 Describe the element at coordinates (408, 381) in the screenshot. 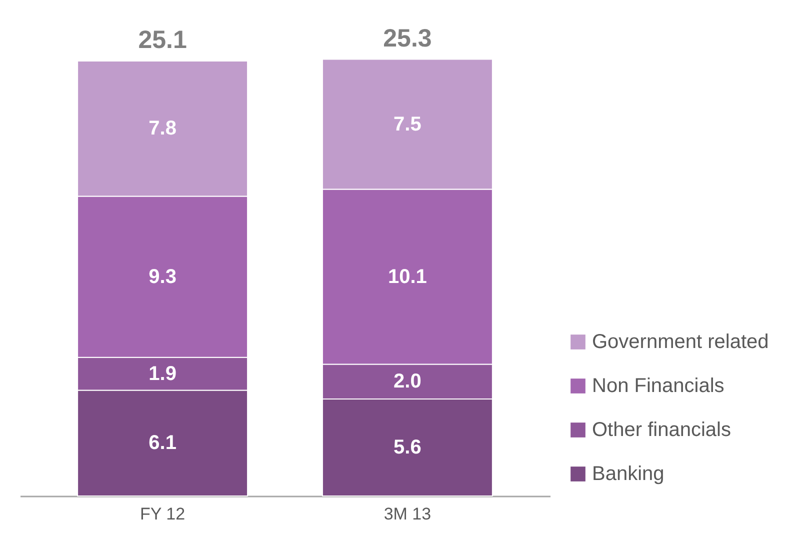

I see `data-label: 2.0` at that location.